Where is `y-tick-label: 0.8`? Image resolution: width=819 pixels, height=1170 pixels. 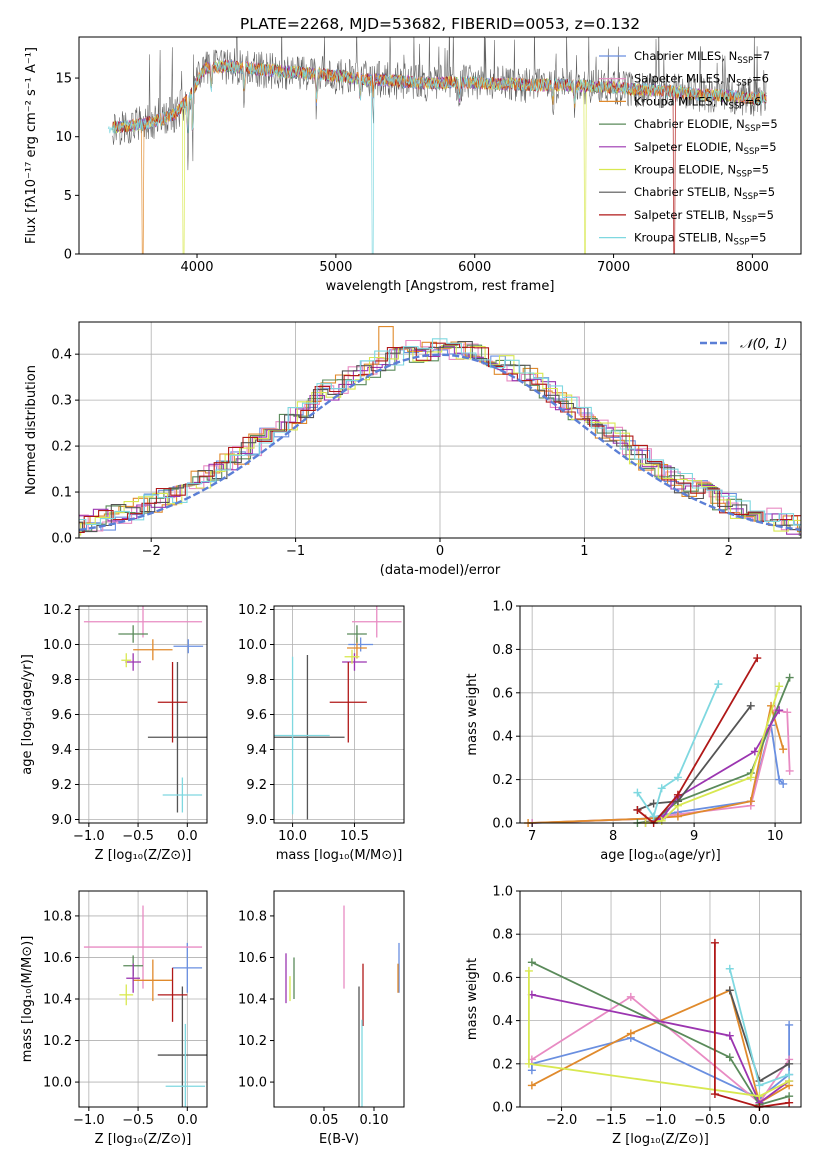
y-tick-label: 0.8 is located at coordinates (502, 935).